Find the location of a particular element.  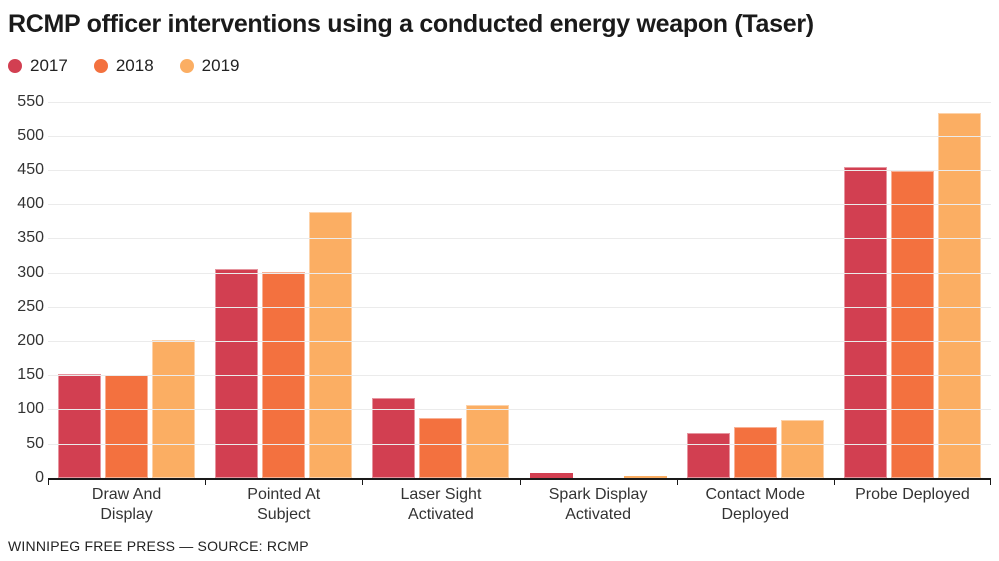

y-tick-label: 150 is located at coordinates (30, 375).